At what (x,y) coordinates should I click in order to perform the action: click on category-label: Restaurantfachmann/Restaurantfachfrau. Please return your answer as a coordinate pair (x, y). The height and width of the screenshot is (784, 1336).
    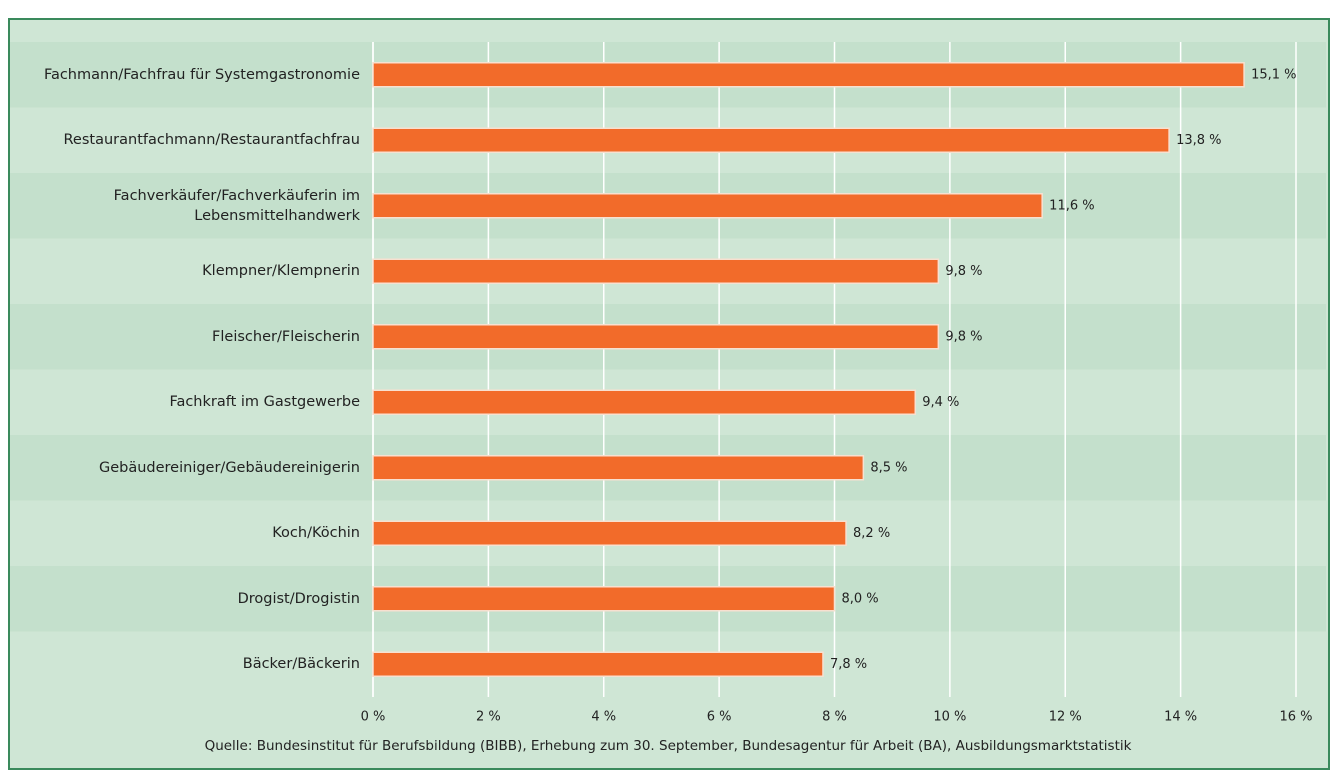
    Looking at the image, I should click on (212, 140).